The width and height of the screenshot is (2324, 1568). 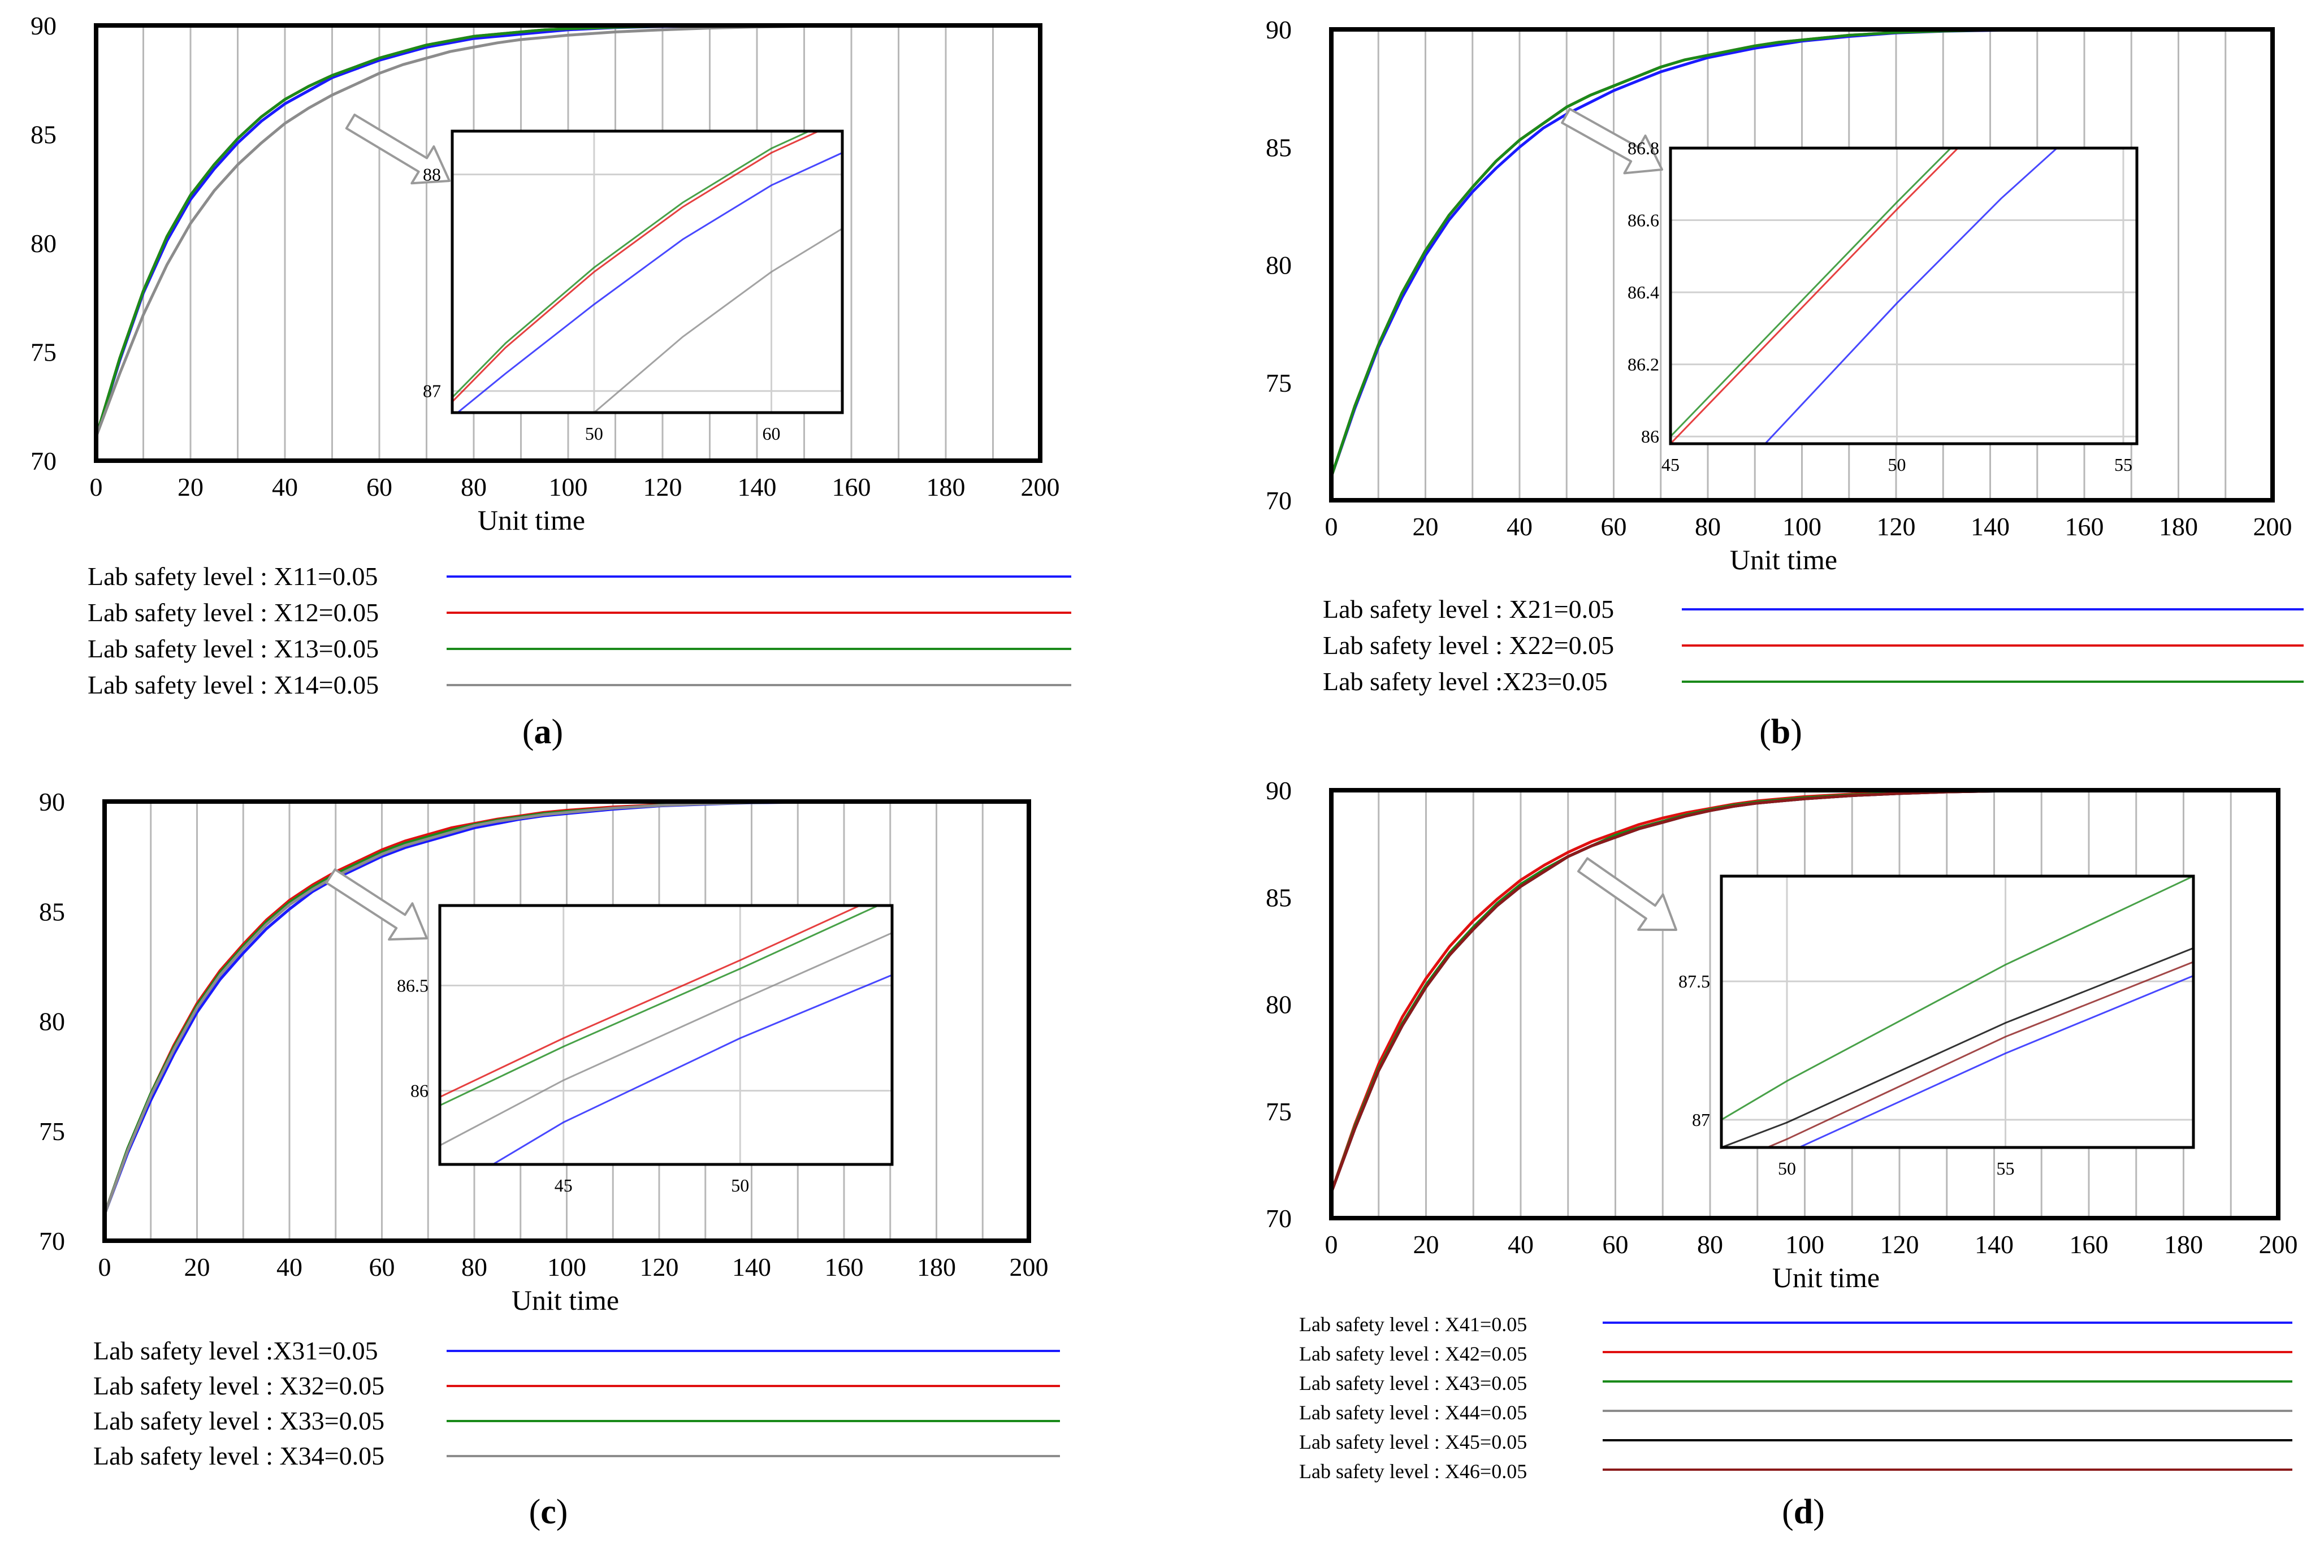 I want to click on inset-series-line-x11, so click(x=649, y=282).